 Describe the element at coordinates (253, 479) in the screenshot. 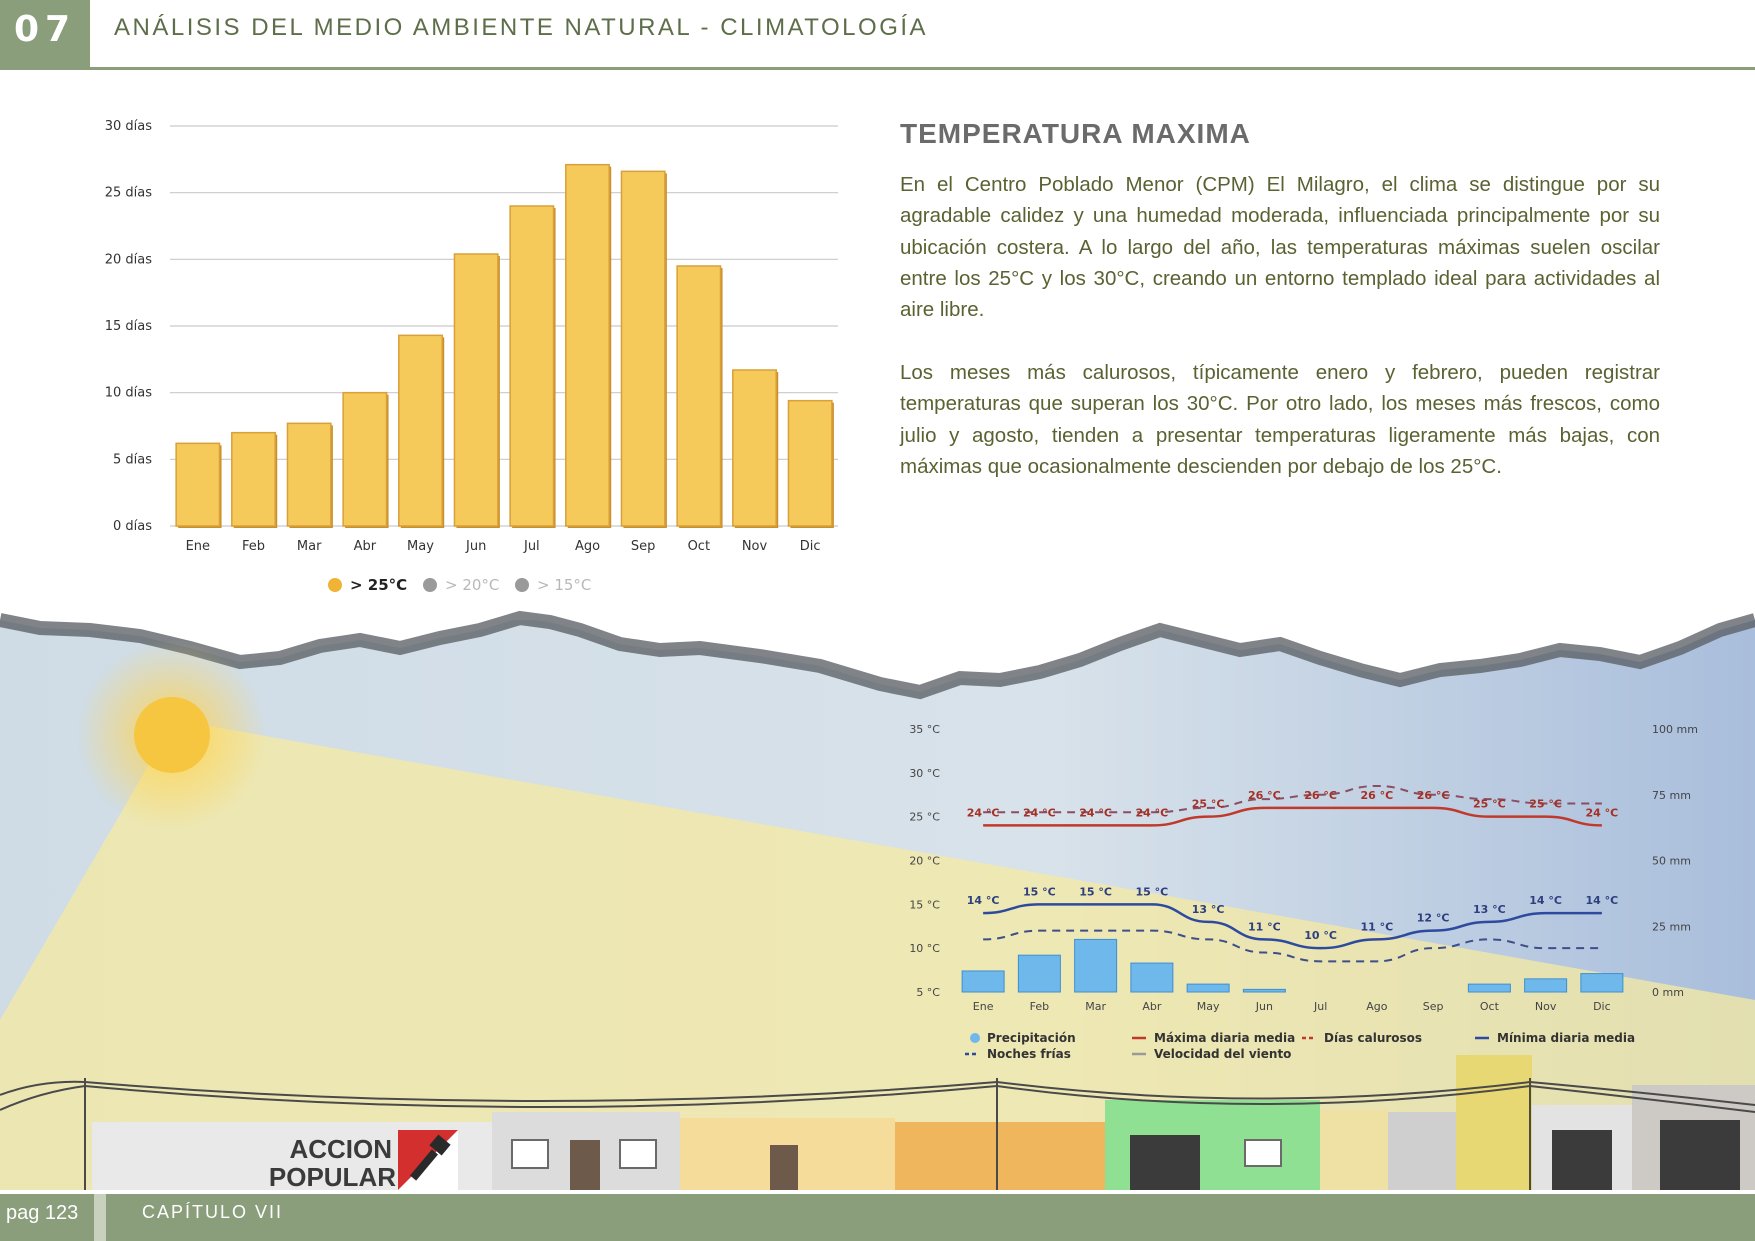

I see `bar-feb` at that location.